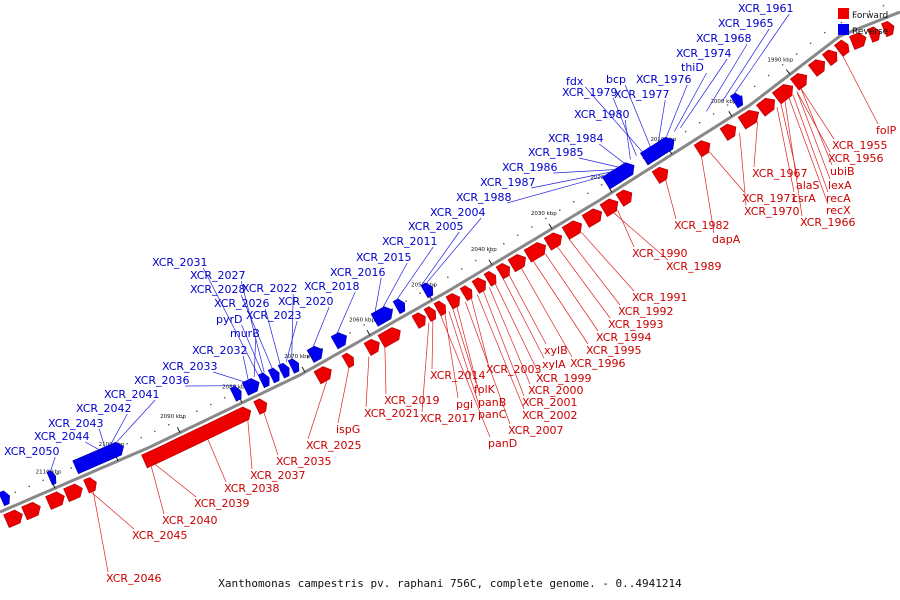  Describe the element at coordinates (484, 197) in the screenshot. I see `reverse-gene-label: XCR_1988` at that location.